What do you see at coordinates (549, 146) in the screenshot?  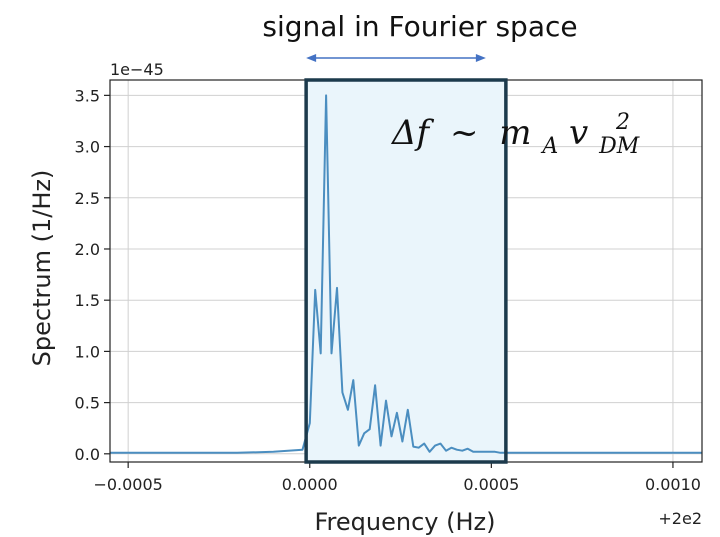 I see `formula-m-sub: A` at bounding box center [549, 146].